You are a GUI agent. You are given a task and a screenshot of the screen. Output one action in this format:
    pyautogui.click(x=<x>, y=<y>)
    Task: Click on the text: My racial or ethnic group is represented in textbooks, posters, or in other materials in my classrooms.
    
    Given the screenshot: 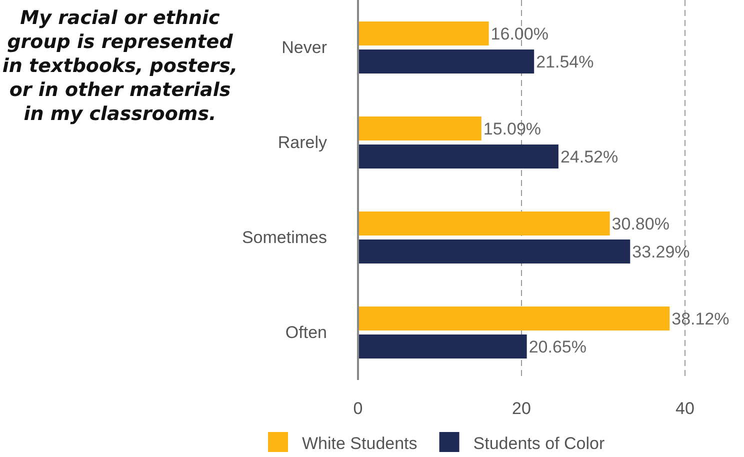 What is the action you would take?
    pyautogui.click(x=120, y=66)
    